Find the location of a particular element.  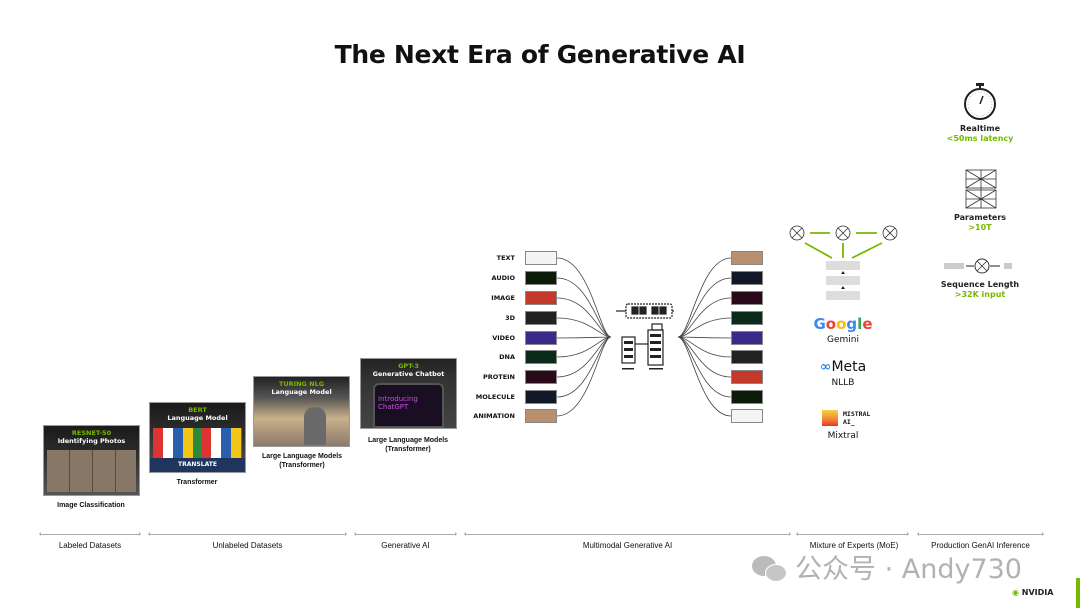

neural-network-icon is located at coordinates (981, 189).